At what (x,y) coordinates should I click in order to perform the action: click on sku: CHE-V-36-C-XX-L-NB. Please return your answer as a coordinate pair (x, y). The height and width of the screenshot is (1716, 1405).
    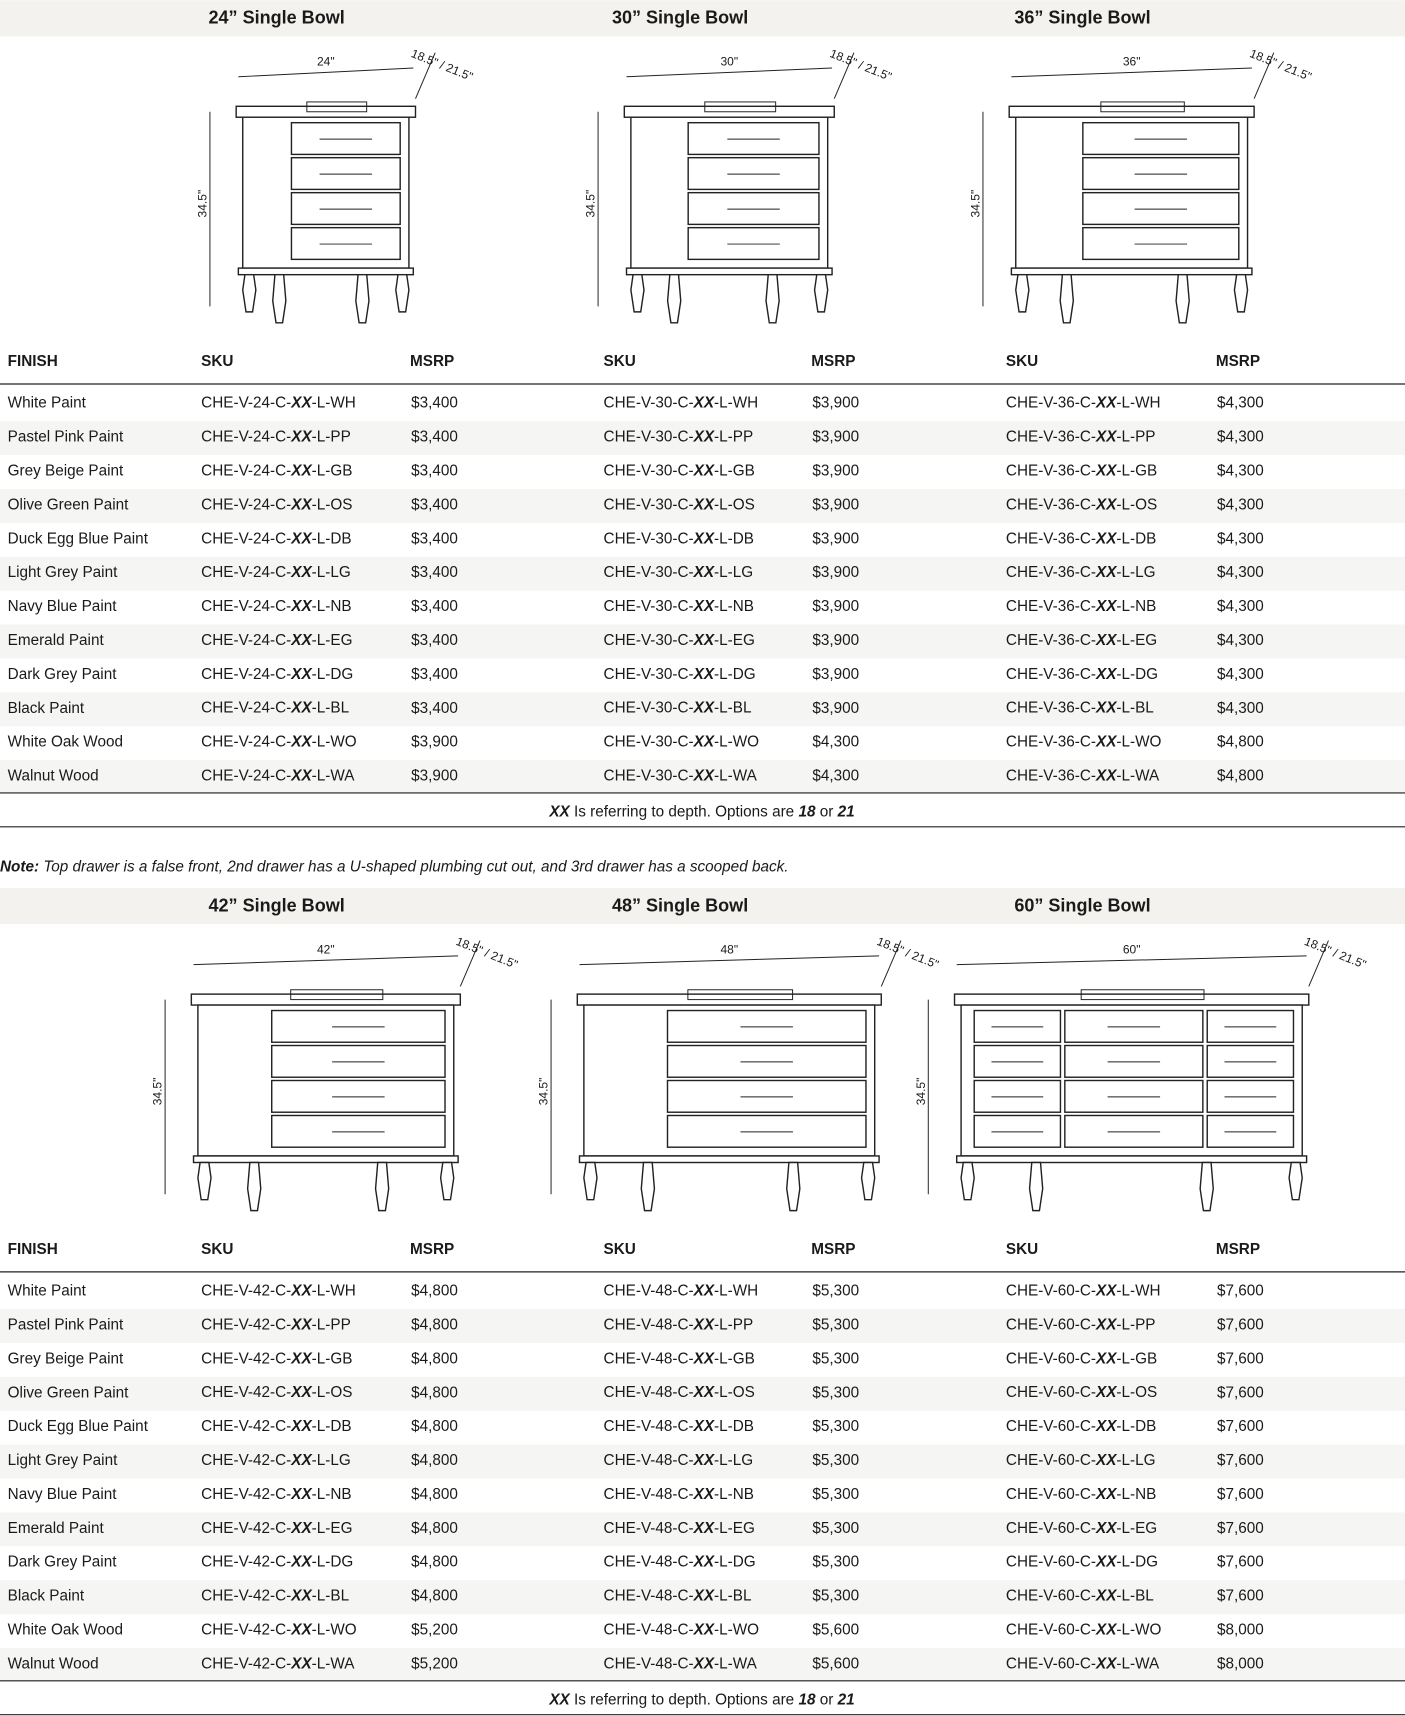
    Looking at the image, I should click on (1081, 606).